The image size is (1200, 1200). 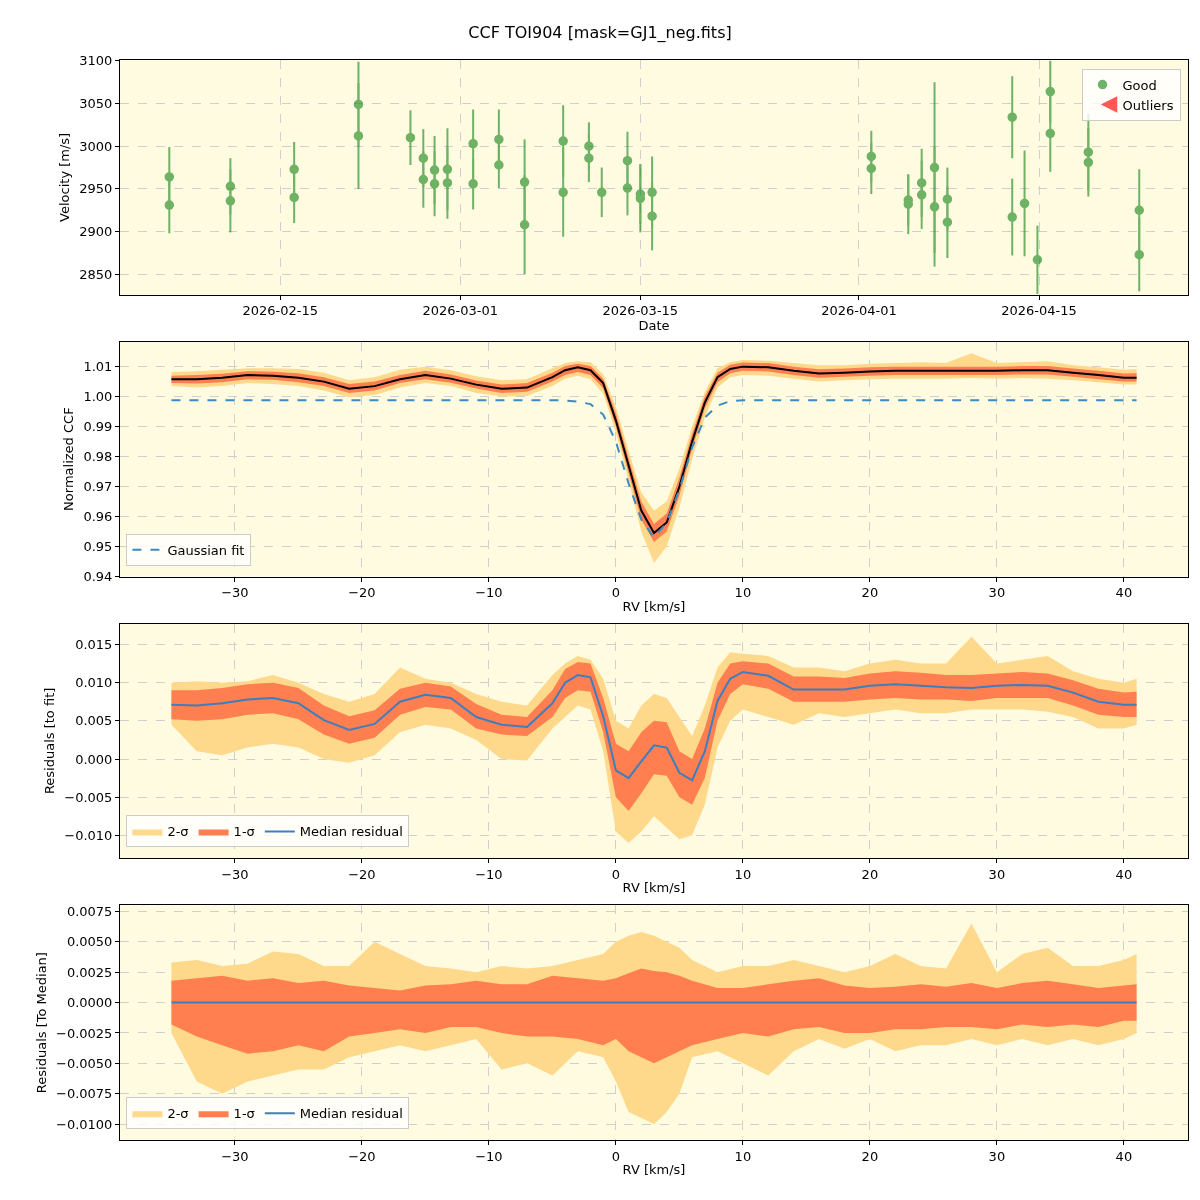 I want to click on y-tick-label: 0.99, so click(x=98, y=427).